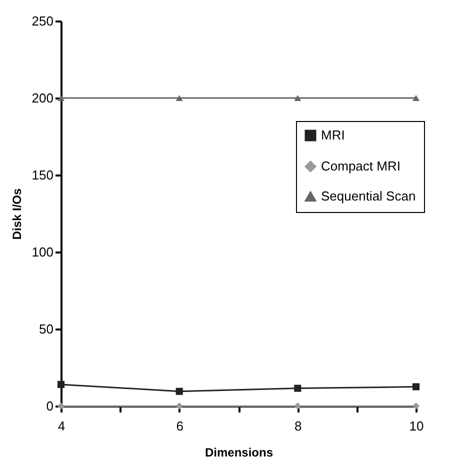 This screenshot has width=456, height=471. I want to click on y-tick-label: 50, so click(46, 329).